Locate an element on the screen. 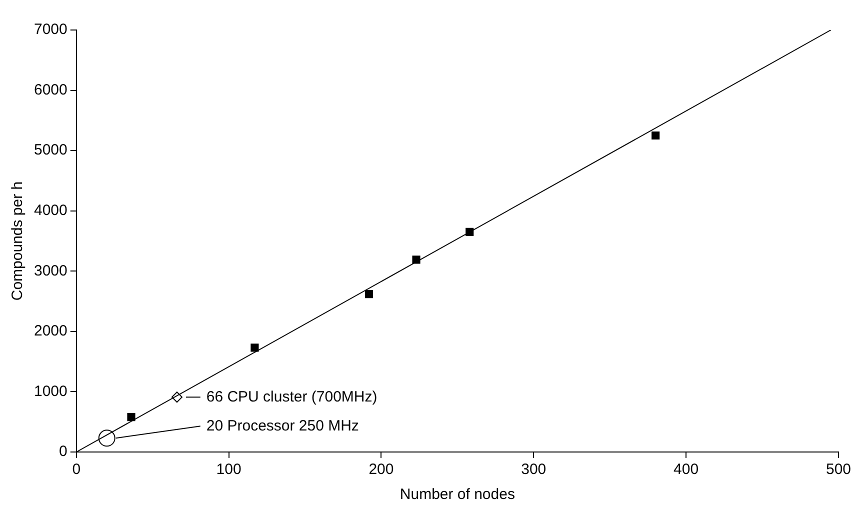 Image resolution: width=854 pixels, height=513 pixels. y-tick-label: 5000 is located at coordinates (51, 150).